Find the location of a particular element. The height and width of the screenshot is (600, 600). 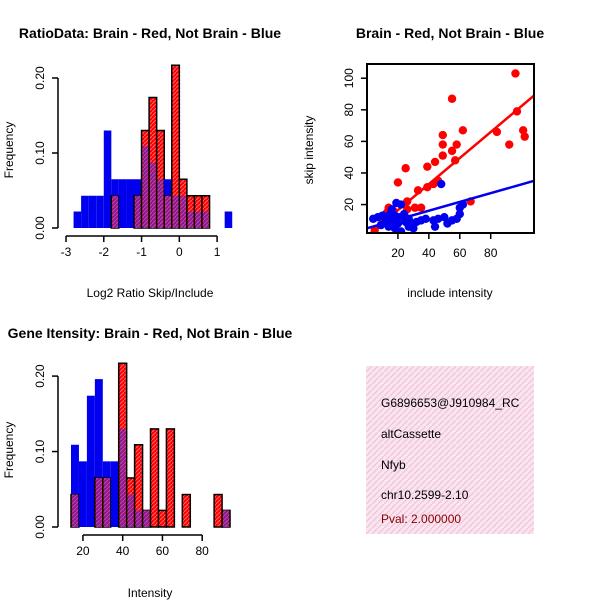

scatter-frame is located at coordinates (450, 148).